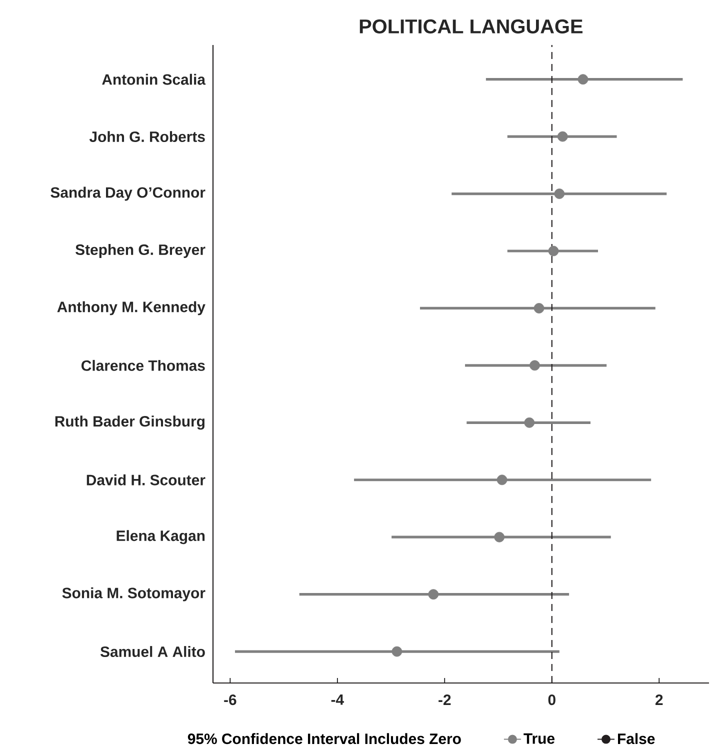  I want to click on legend-label: False, so click(636, 738).